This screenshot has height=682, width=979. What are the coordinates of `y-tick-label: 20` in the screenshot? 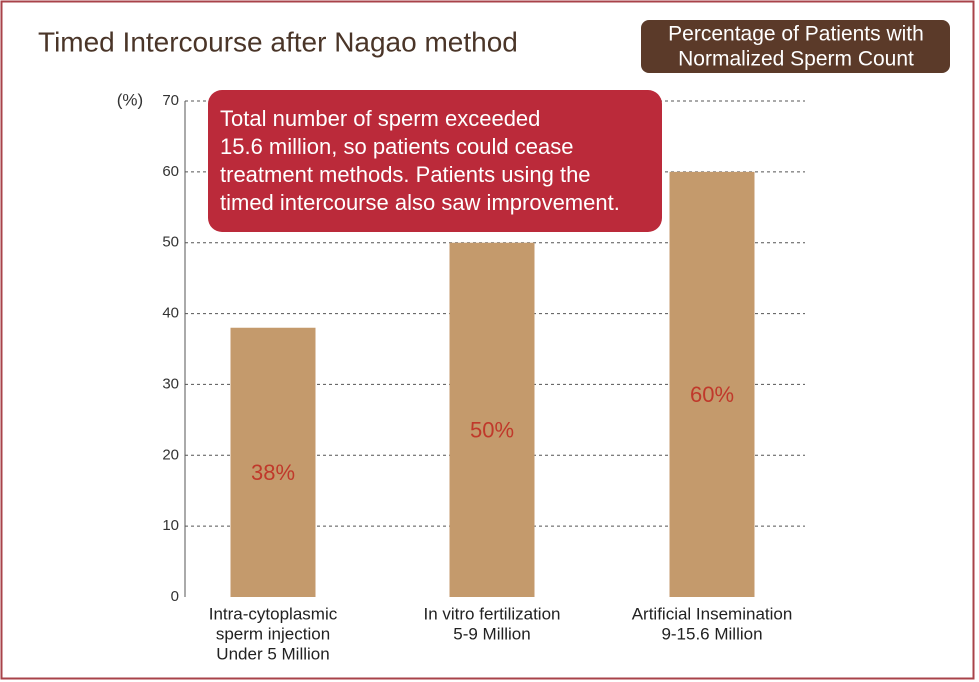 It's located at (170, 454).